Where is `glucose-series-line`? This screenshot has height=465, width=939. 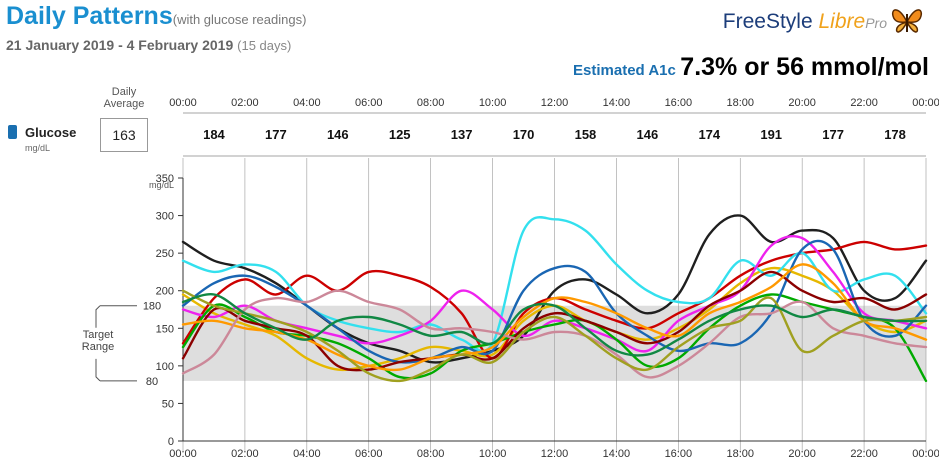 glucose-series-line is located at coordinates (554, 325).